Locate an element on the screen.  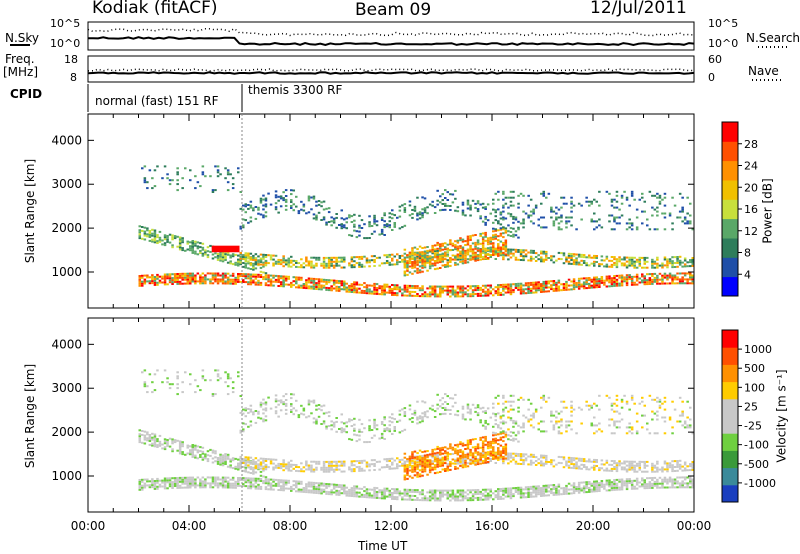
nave-label: Nave is located at coordinates (763, 71).